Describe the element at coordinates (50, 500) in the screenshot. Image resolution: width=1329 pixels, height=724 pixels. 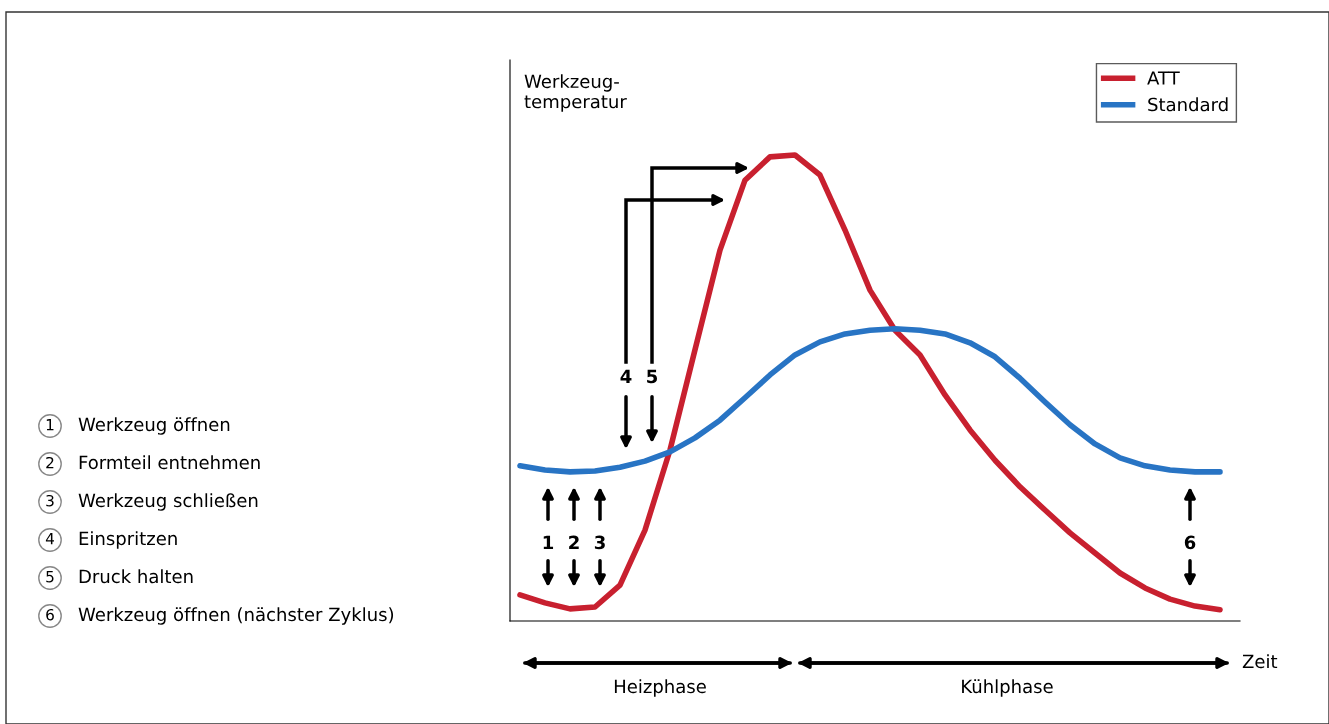
I see `text: 3` at that location.